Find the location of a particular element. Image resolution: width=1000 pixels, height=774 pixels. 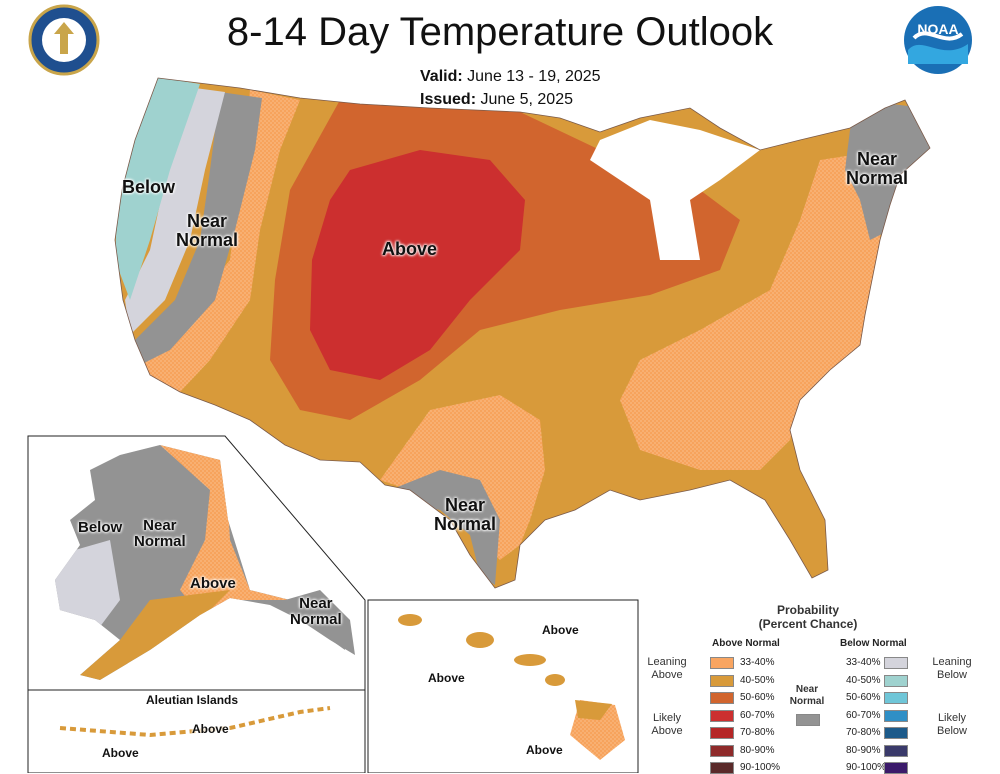

aleutian-title: Aleutian Islands is located at coordinates (192, 700).